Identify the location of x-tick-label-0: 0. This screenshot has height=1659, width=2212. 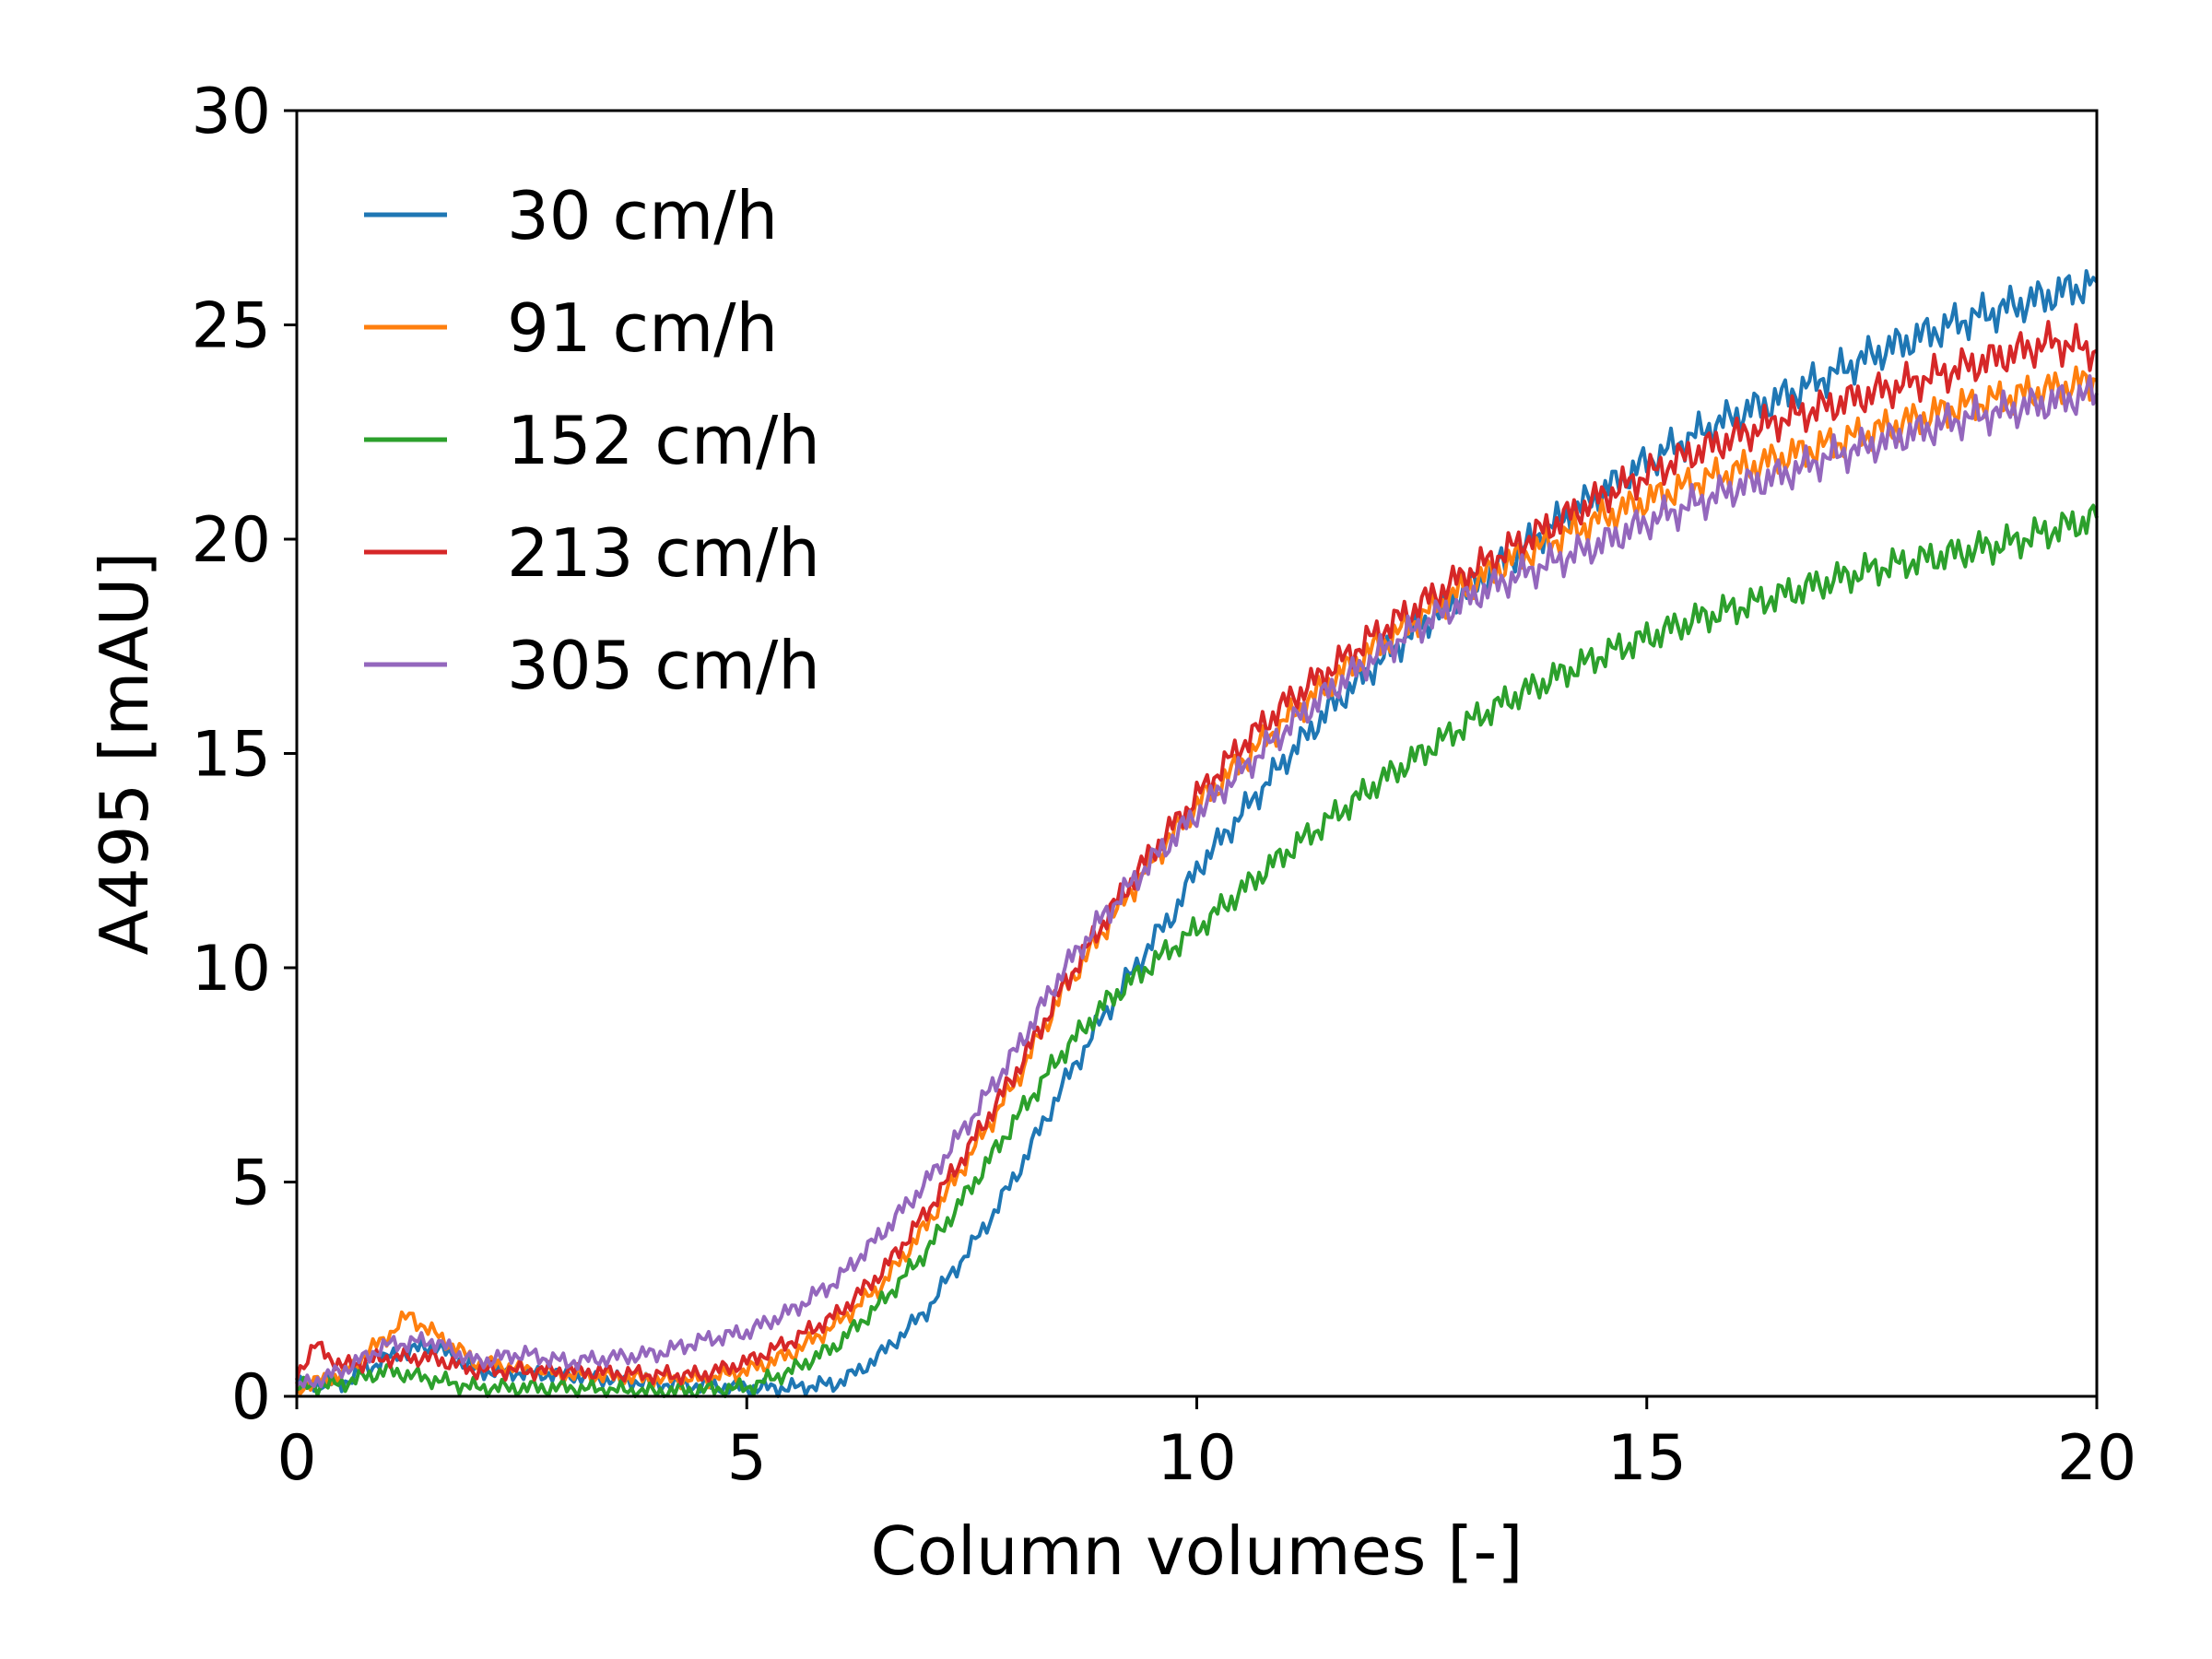
(296, 1458).